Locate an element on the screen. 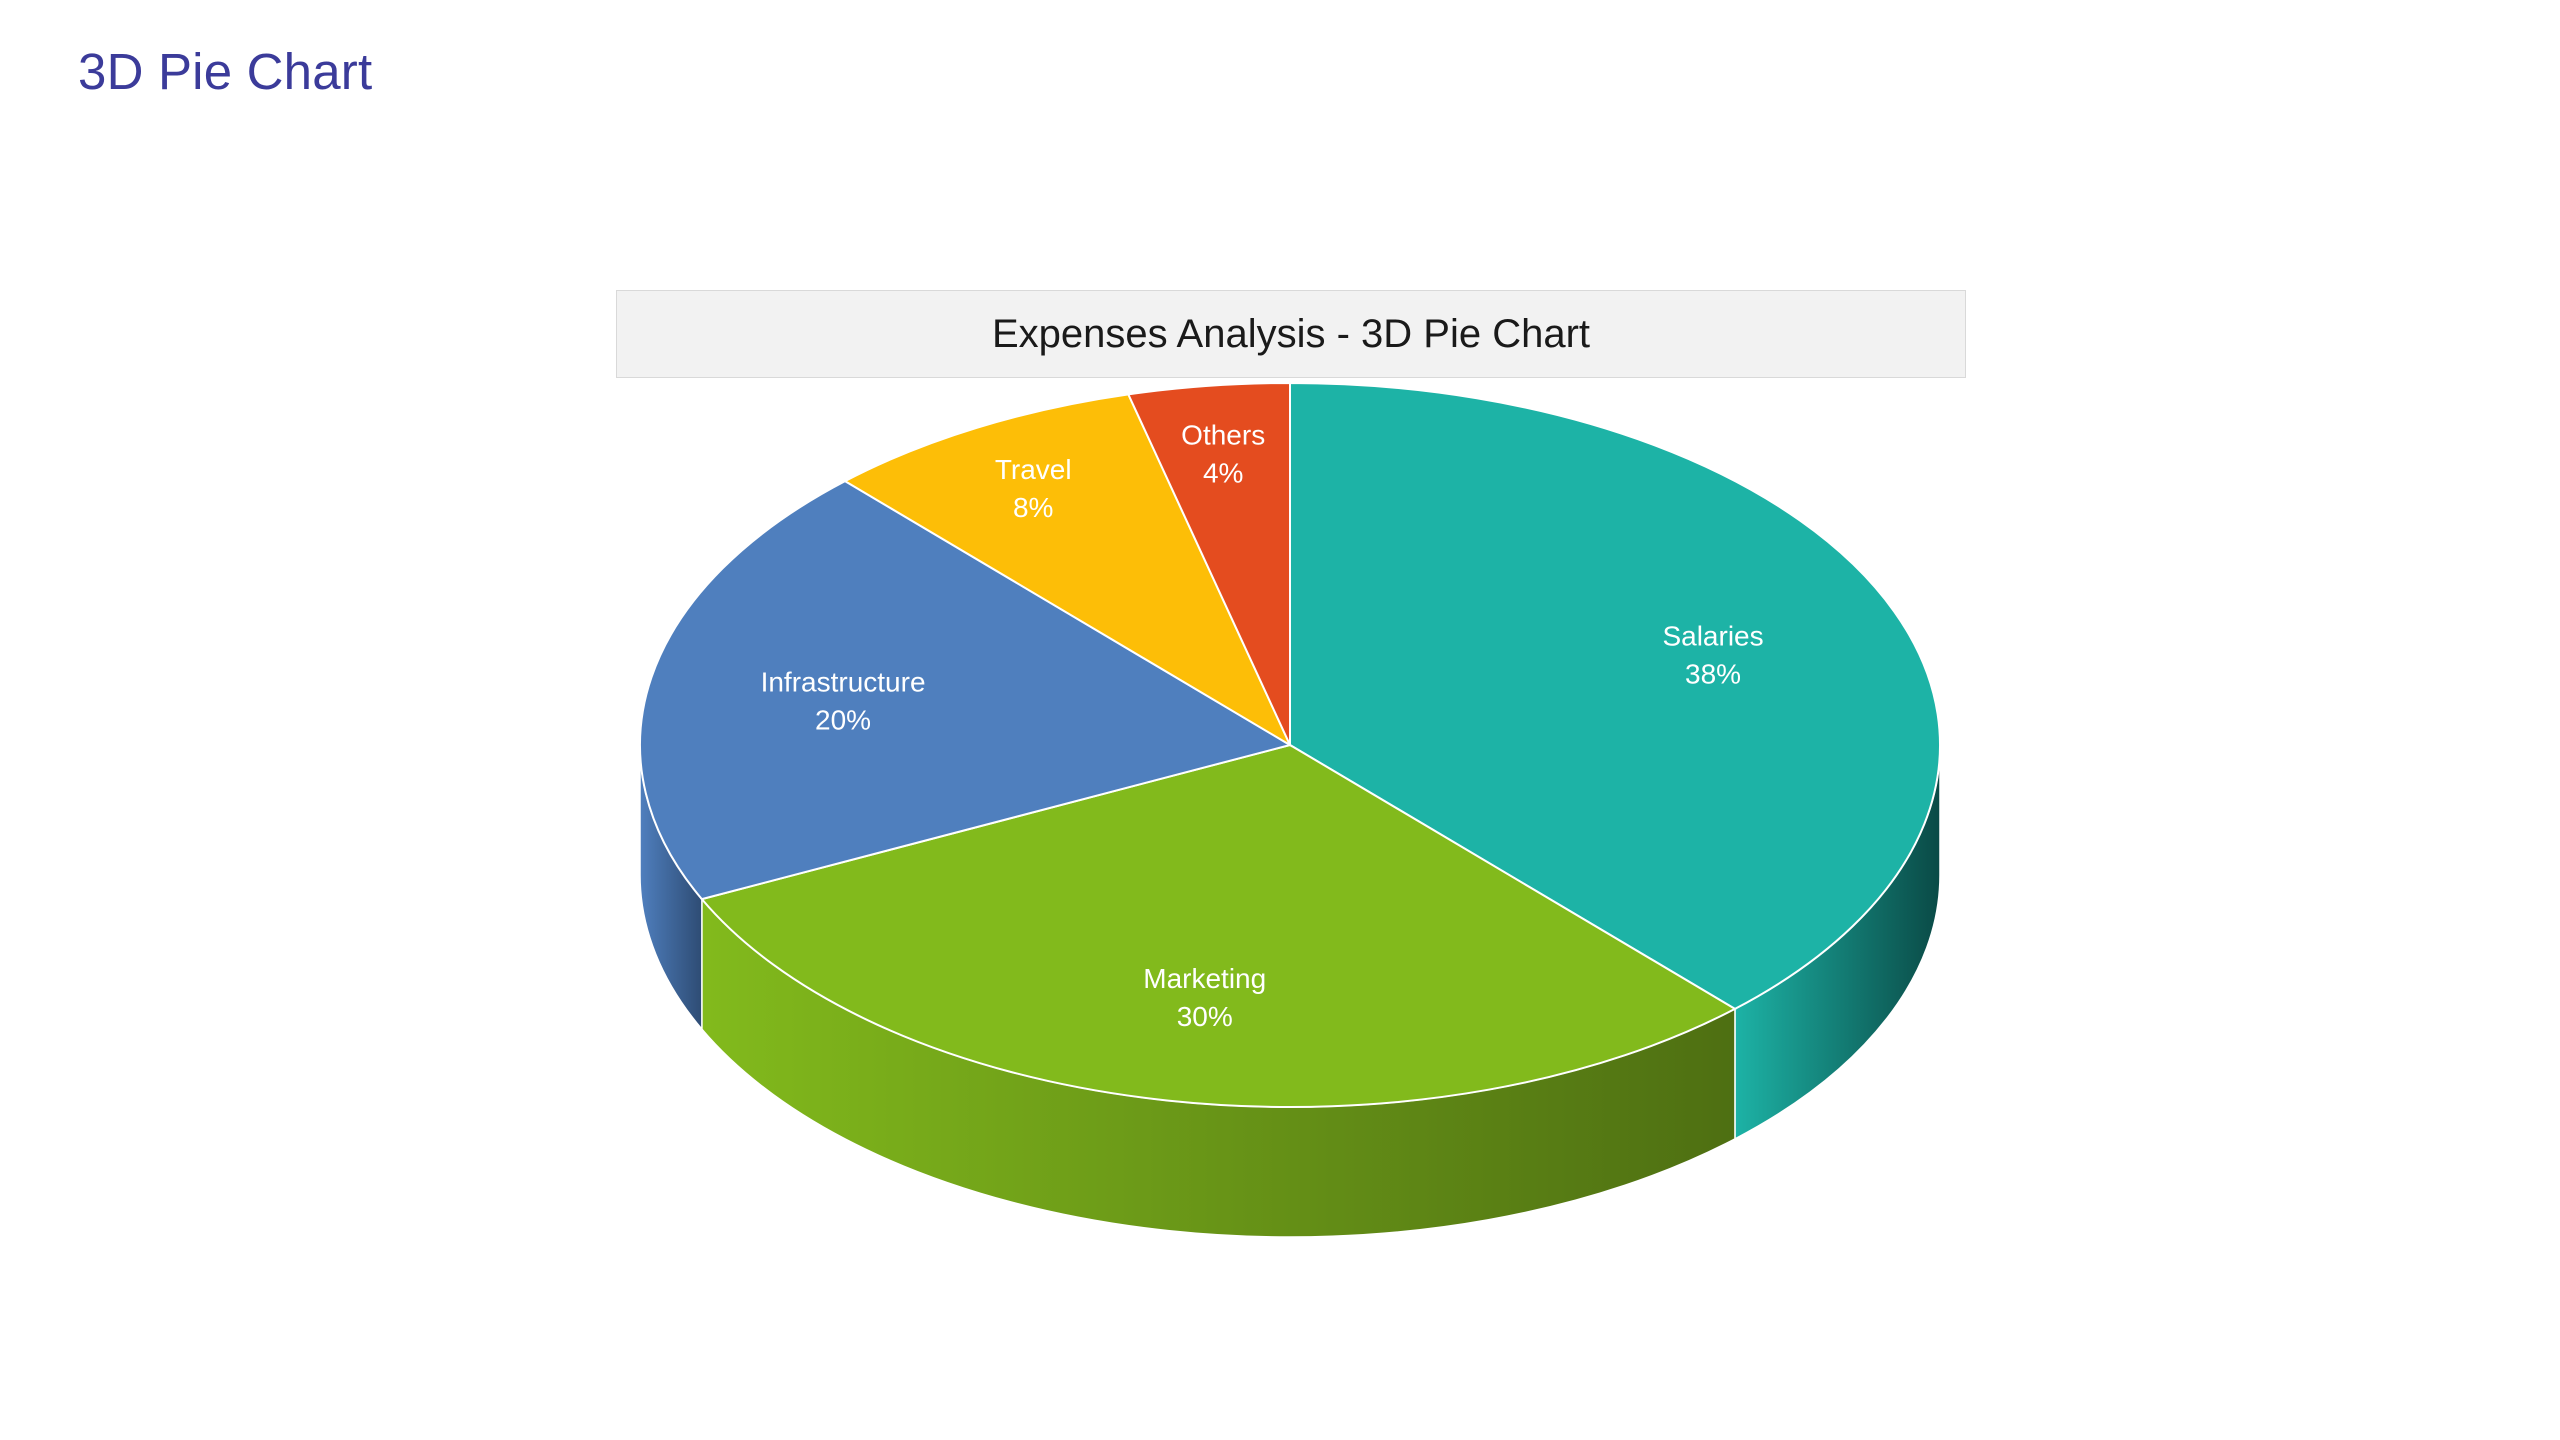 This screenshot has width=2560, height=1440. slice-label-salaries: Salaries is located at coordinates (1712, 636).